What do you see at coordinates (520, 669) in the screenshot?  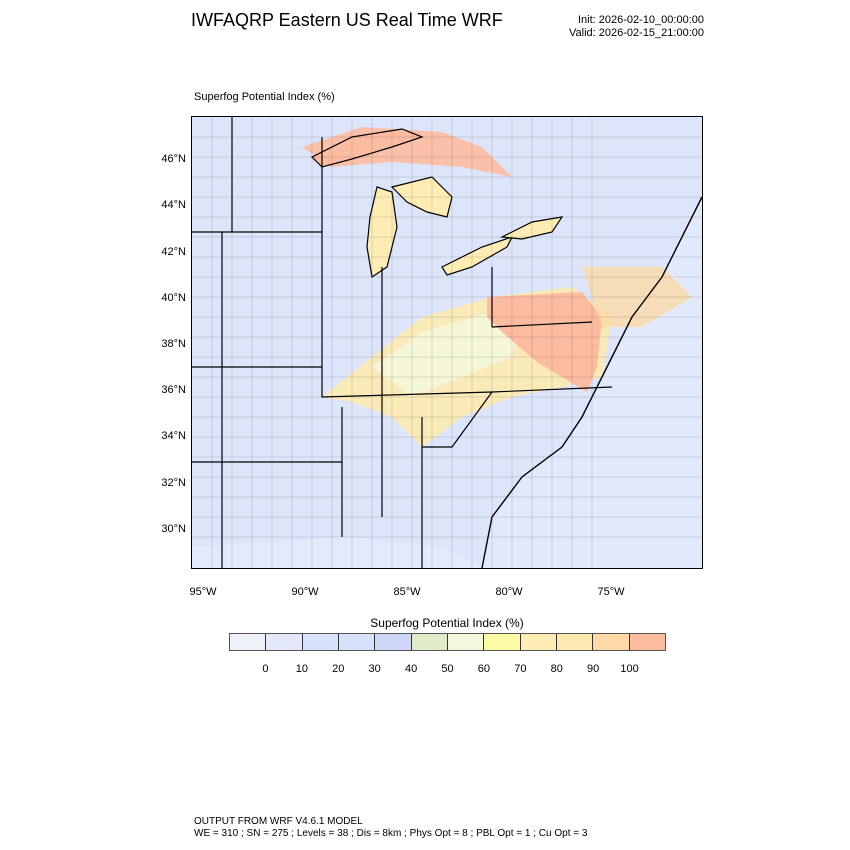 I see `colorbar-label: 70` at bounding box center [520, 669].